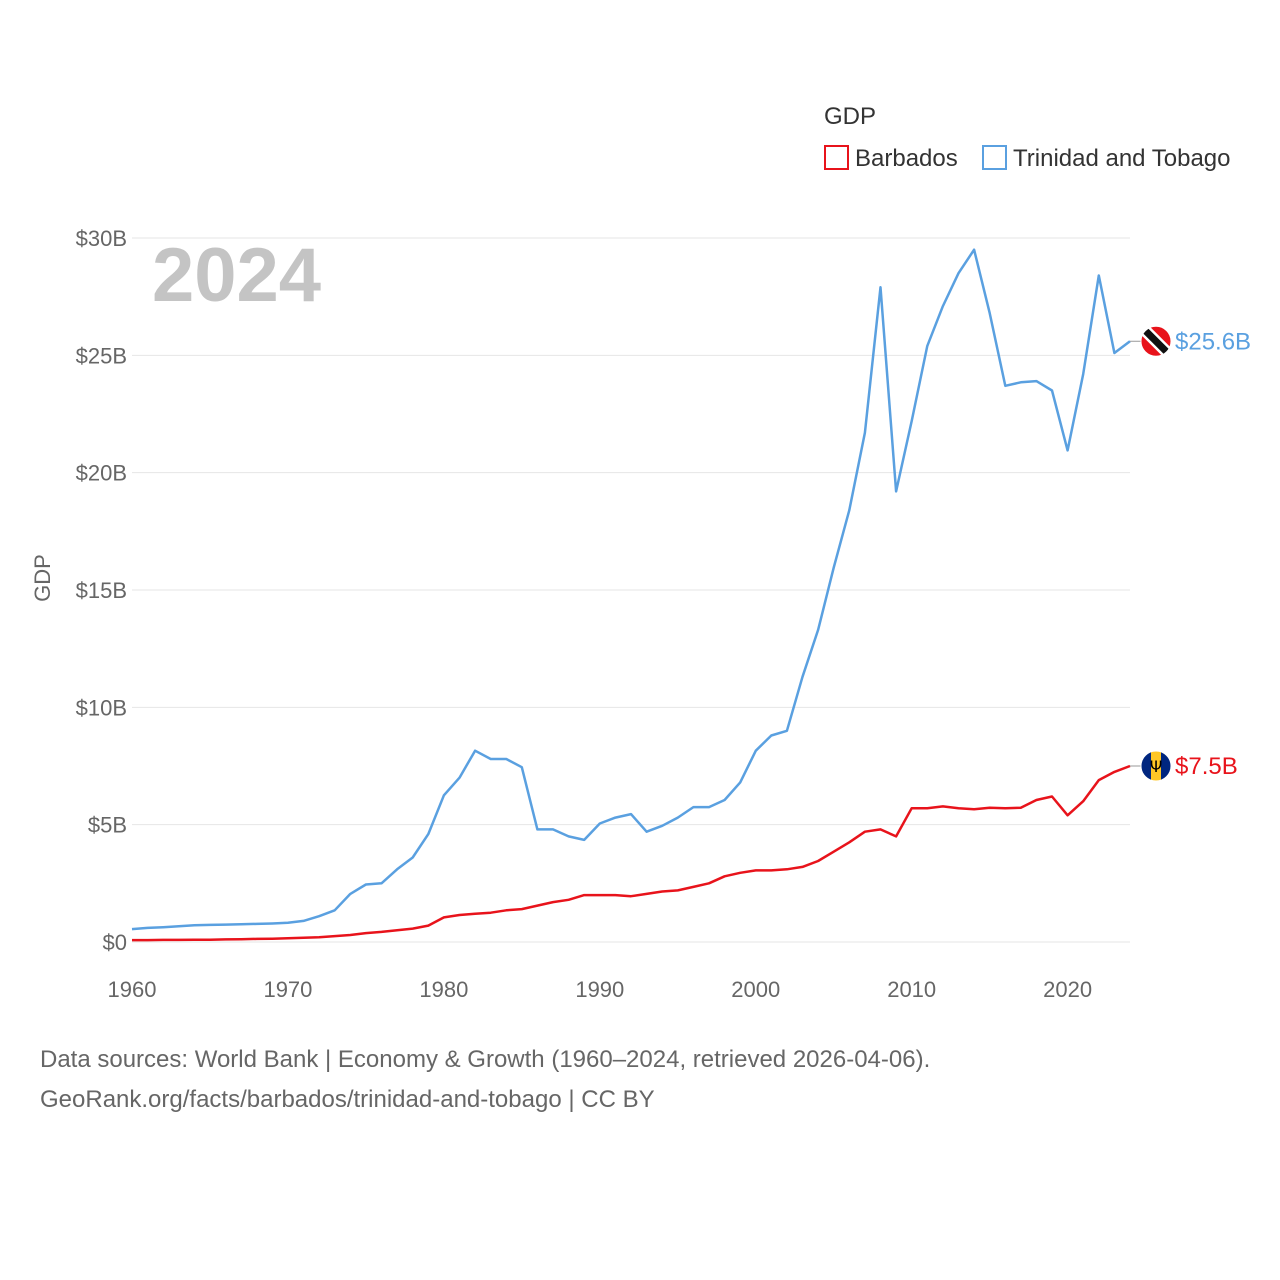 The width and height of the screenshot is (1280, 1280). I want to click on y-axis-title: GDP, so click(42, 578).